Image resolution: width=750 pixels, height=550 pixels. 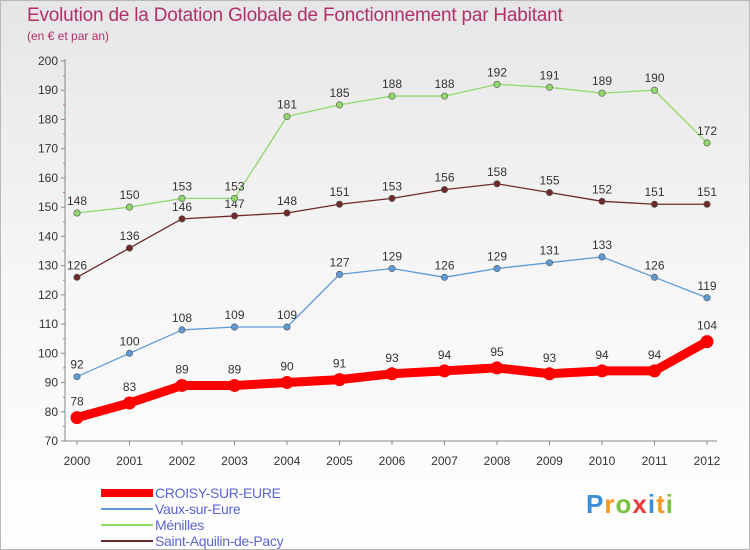 I want to click on legend-label: Vaux-sur-Eure, so click(x=198, y=509).